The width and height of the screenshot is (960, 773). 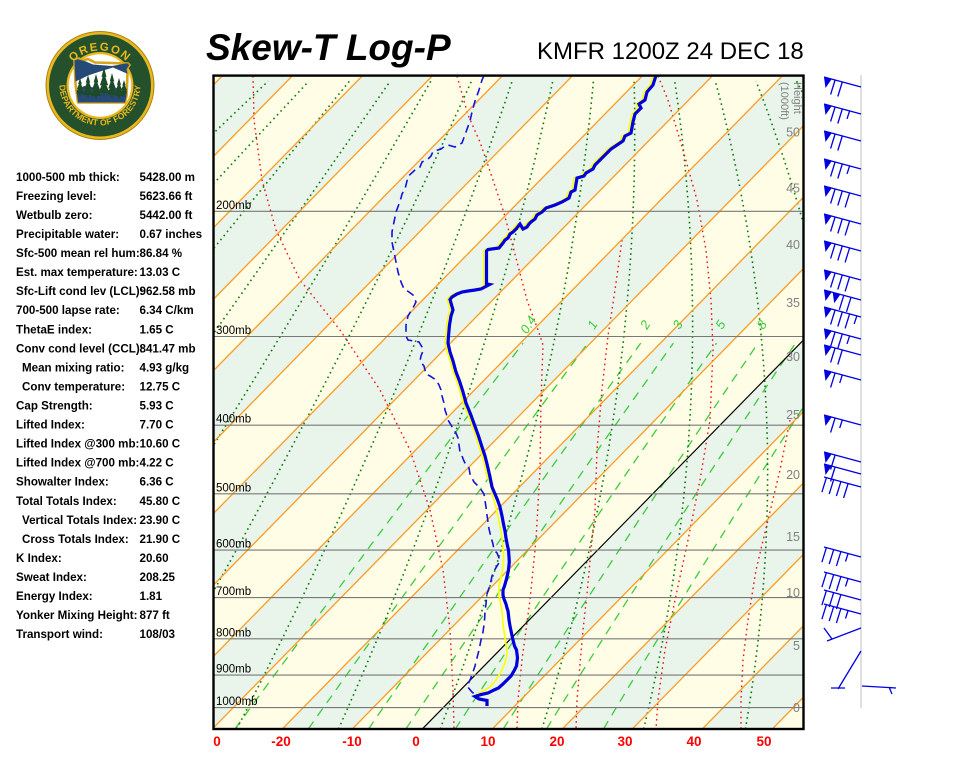 What do you see at coordinates (160, 444) in the screenshot?
I see `svg-text: 10.60 C` at bounding box center [160, 444].